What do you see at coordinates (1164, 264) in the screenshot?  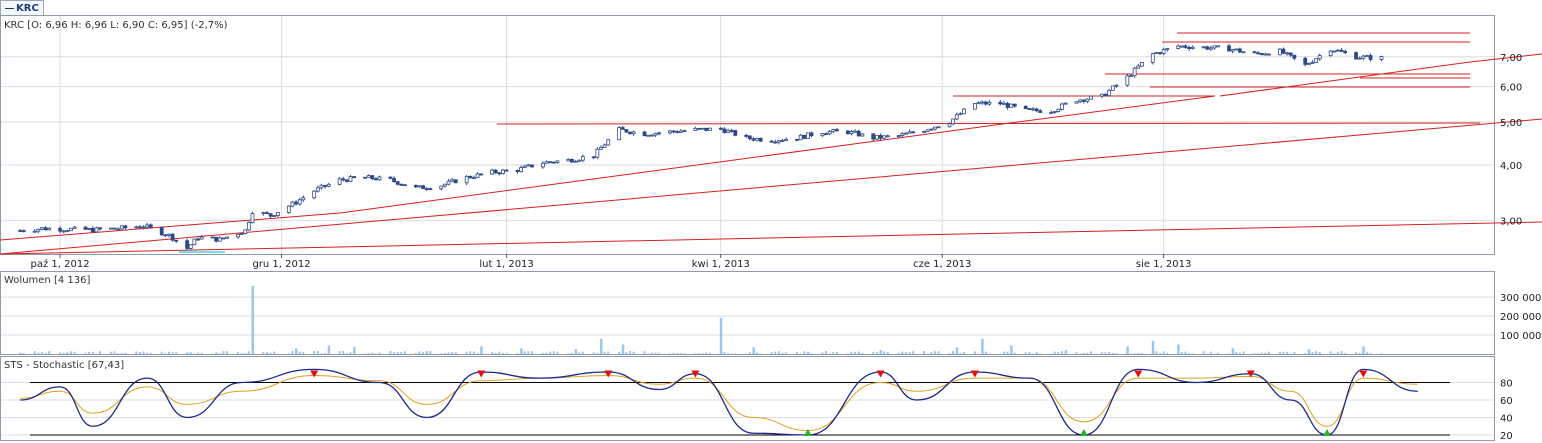 I see `date-tick-label: sie 1, 2013` at bounding box center [1164, 264].